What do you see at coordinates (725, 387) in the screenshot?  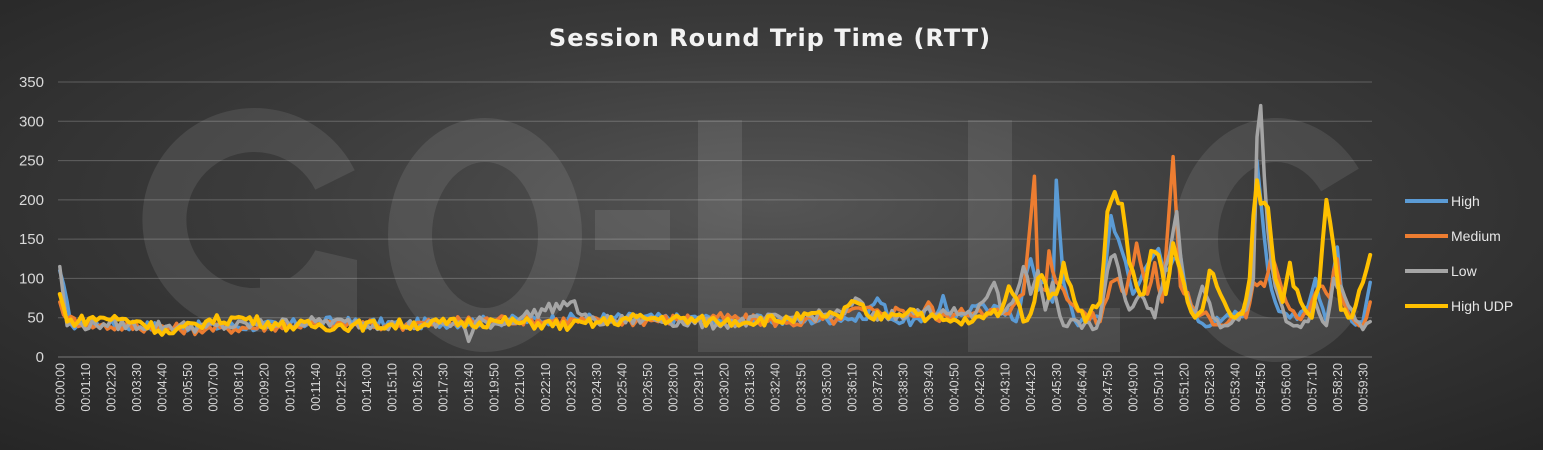 I see `x-tick-label: 00:30:20` at bounding box center [725, 387].